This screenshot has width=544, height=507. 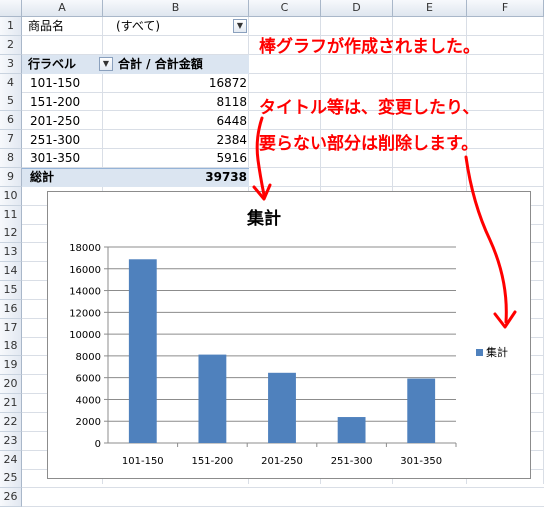 I want to click on select-all-corner, so click(x=11, y=8).